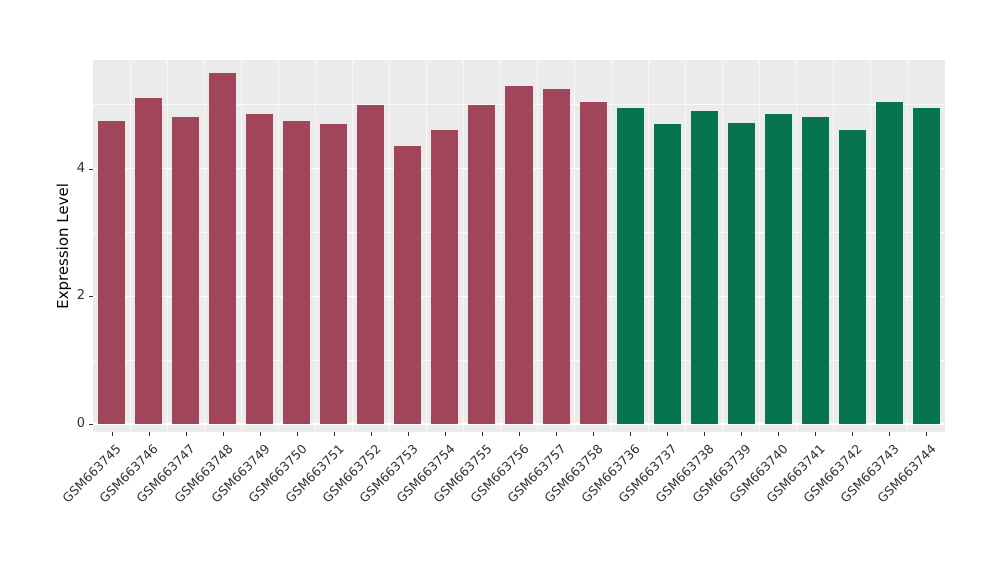  Describe the element at coordinates (927, 434) in the screenshot. I see `x-tick-mark-GSM663744` at that location.